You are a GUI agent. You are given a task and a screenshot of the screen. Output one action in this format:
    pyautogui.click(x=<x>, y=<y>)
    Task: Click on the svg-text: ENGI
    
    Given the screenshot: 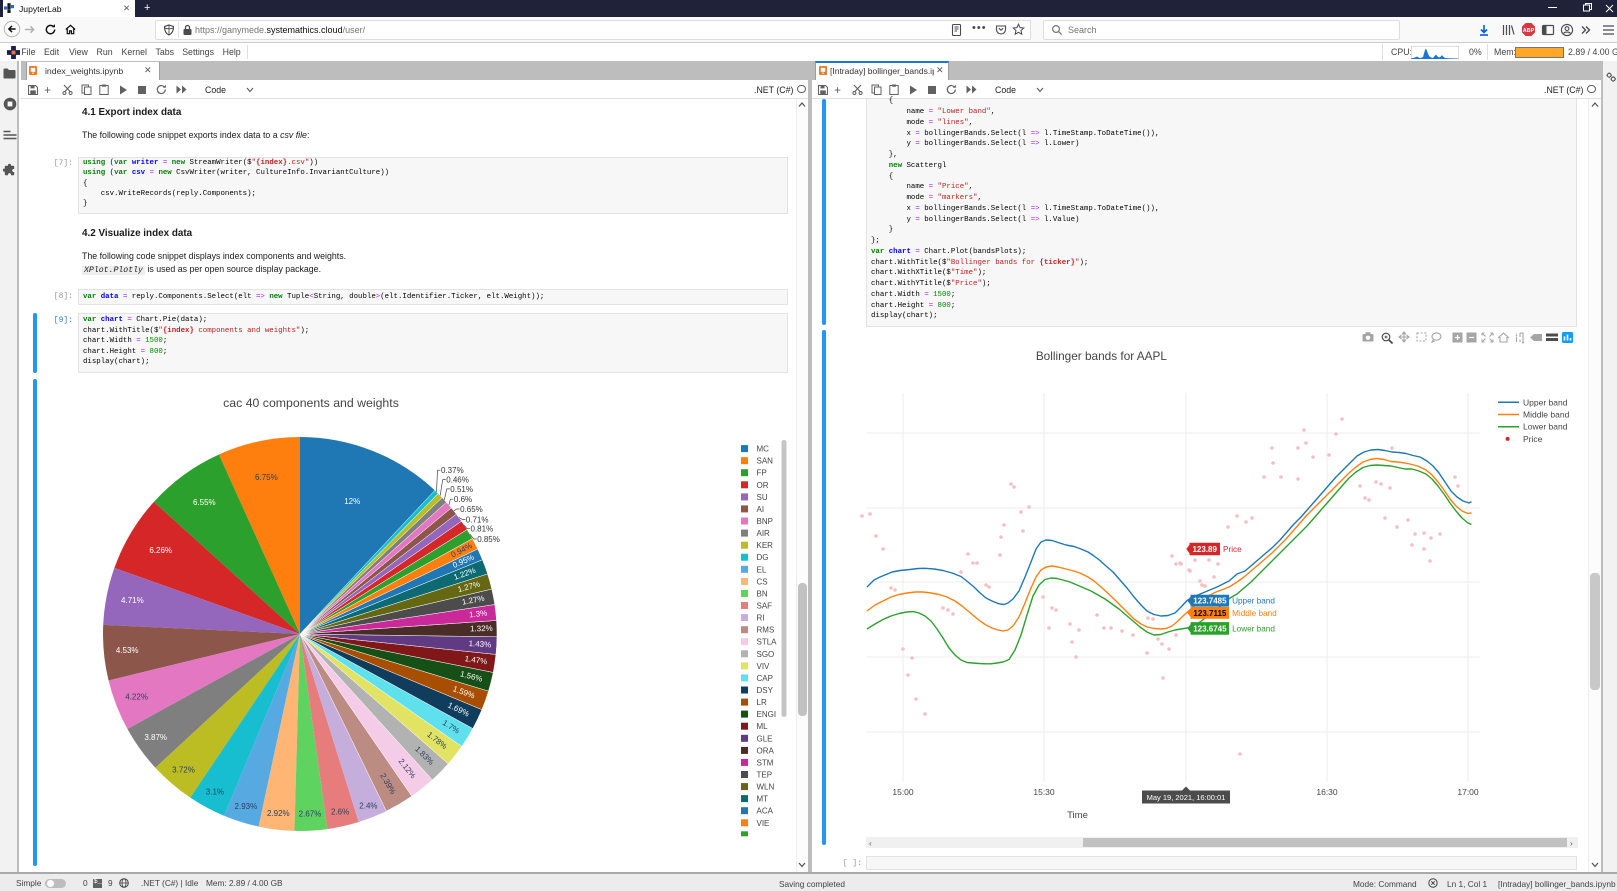 What is the action you would take?
    pyautogui.click(x=767, y=714)
    